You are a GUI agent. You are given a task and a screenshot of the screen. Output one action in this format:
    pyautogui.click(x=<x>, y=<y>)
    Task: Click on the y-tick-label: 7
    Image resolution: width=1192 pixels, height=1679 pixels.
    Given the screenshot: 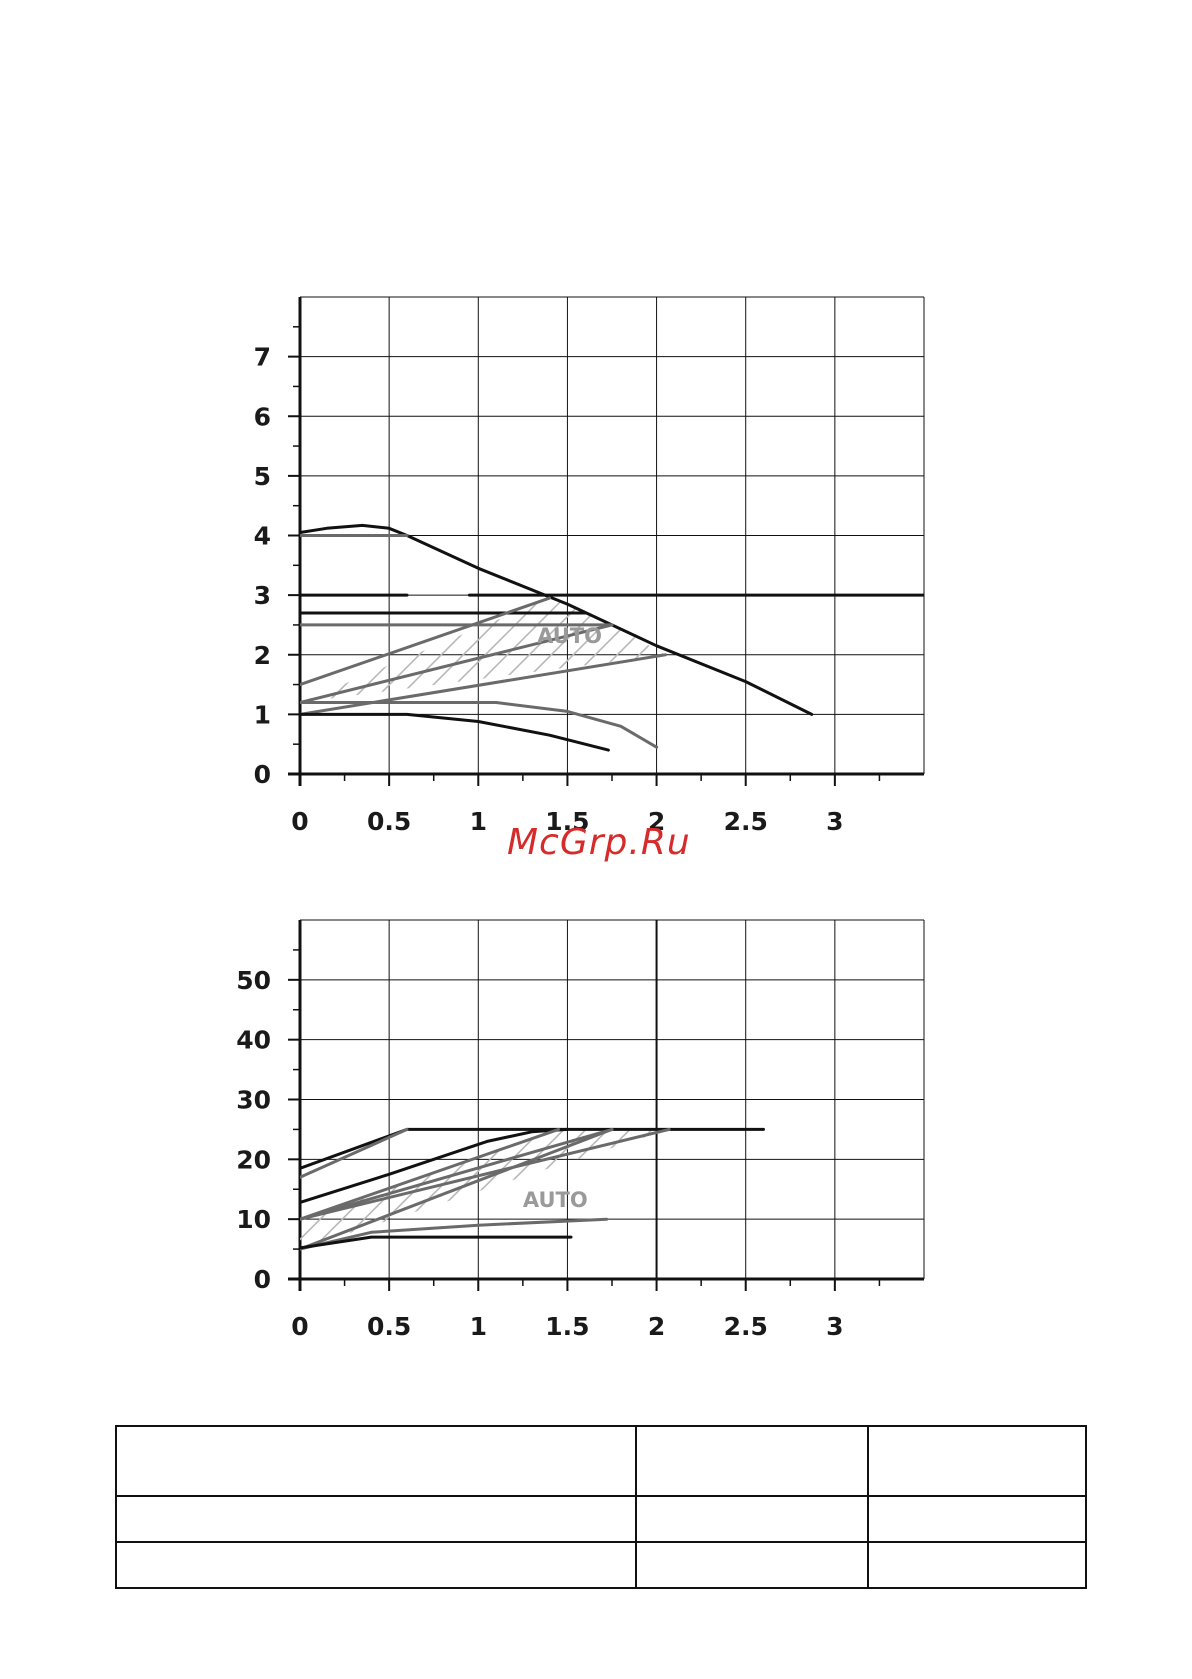 What is the action you would take?
    pyautogui.click(x=262, y=357)
    